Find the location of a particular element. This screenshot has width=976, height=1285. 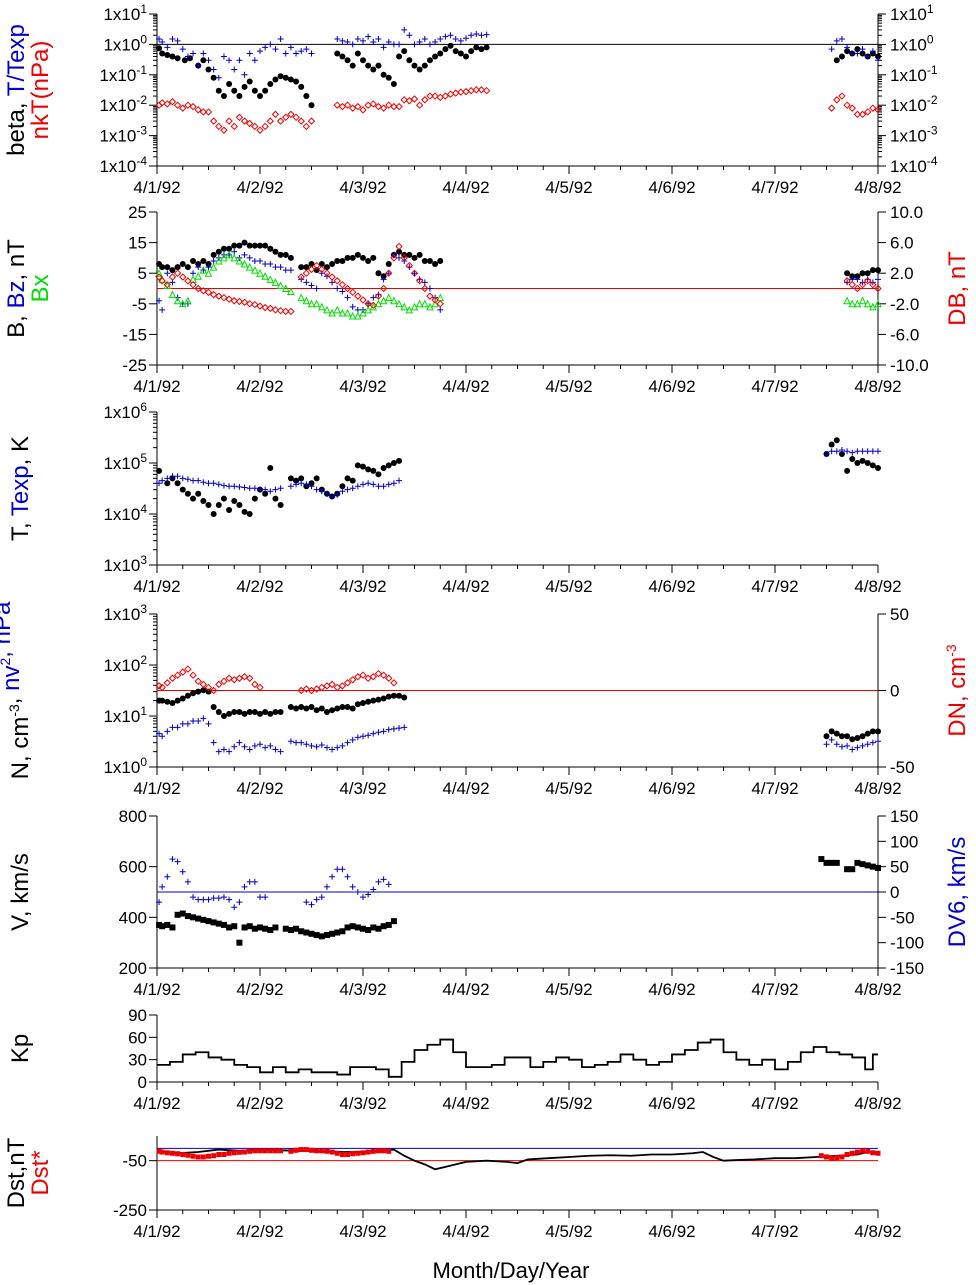

y-axis-title-right: DV6, km/s is located at coordinates (957, 892).